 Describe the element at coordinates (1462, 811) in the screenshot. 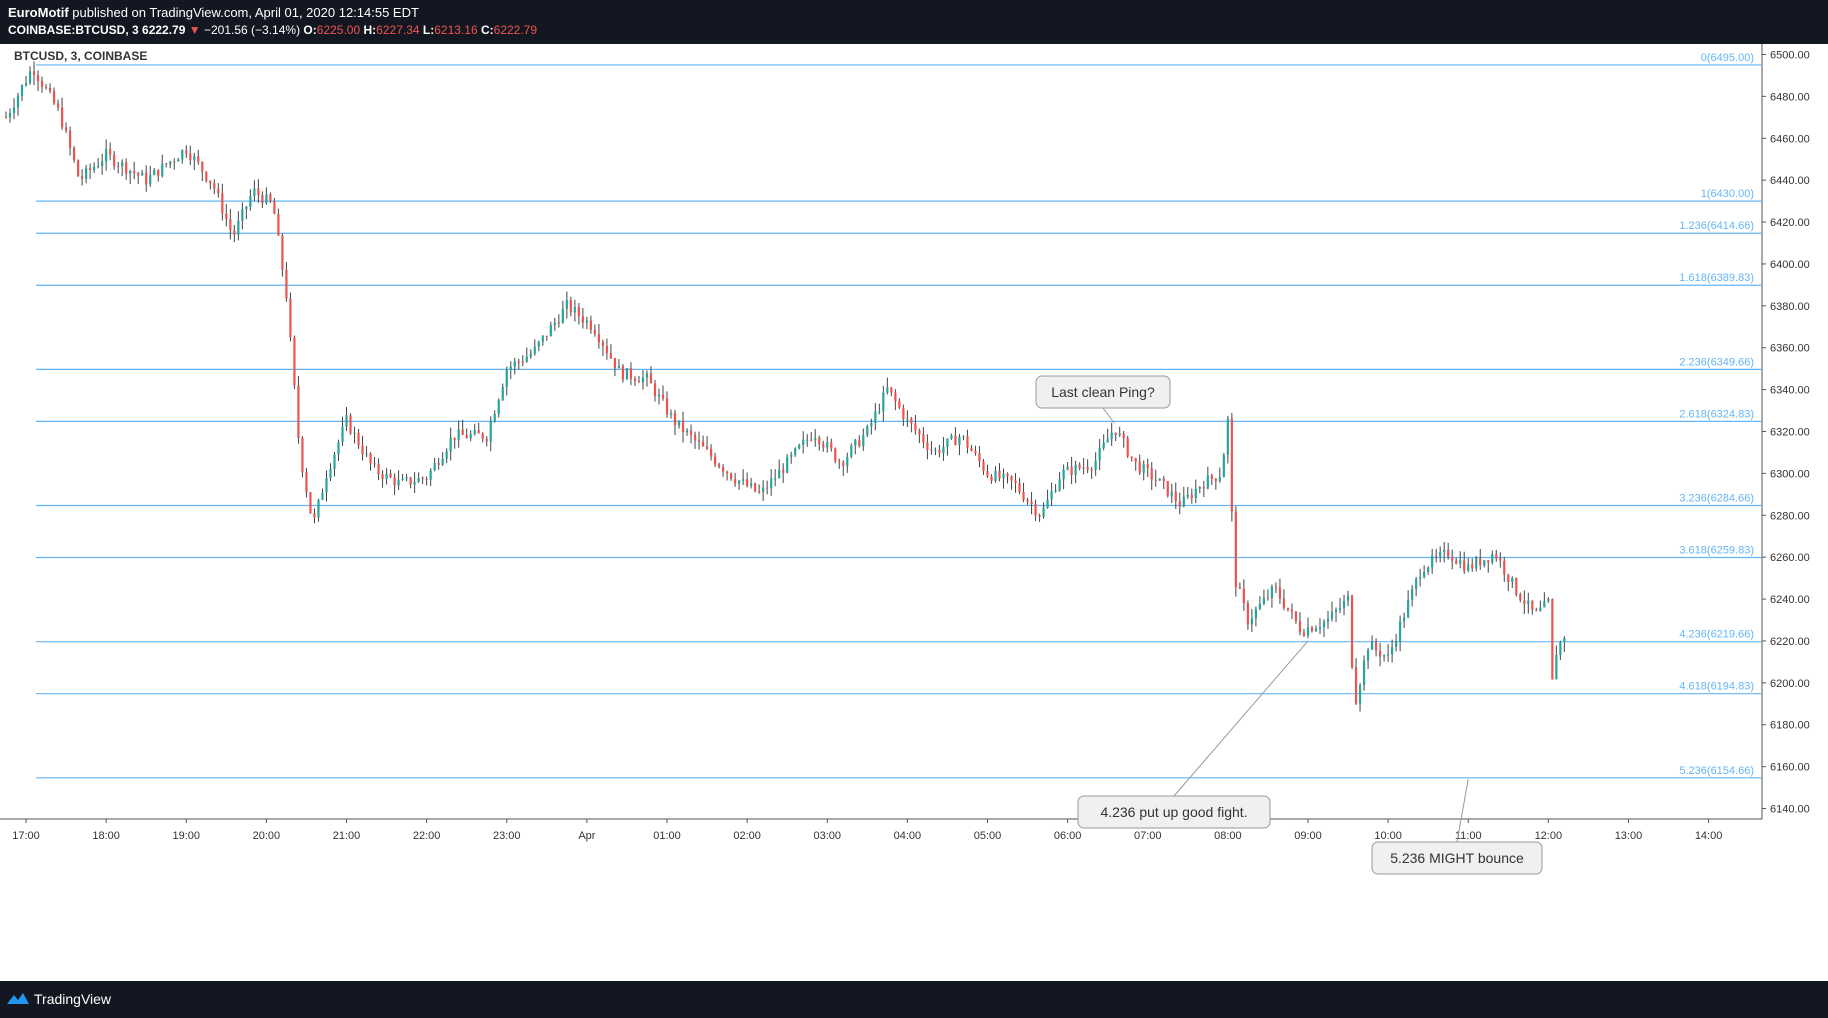

I see `callout-pointer` at that location.